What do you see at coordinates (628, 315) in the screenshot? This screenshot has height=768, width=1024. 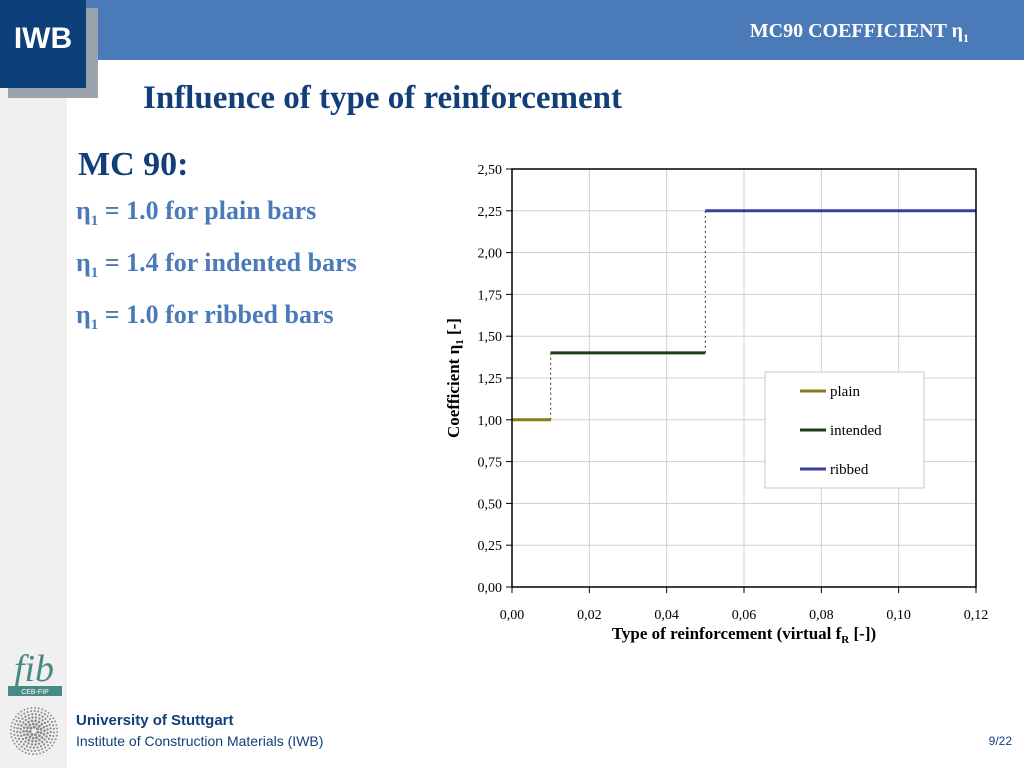 I see `chart-connectors` at bounding box center [628, 315].